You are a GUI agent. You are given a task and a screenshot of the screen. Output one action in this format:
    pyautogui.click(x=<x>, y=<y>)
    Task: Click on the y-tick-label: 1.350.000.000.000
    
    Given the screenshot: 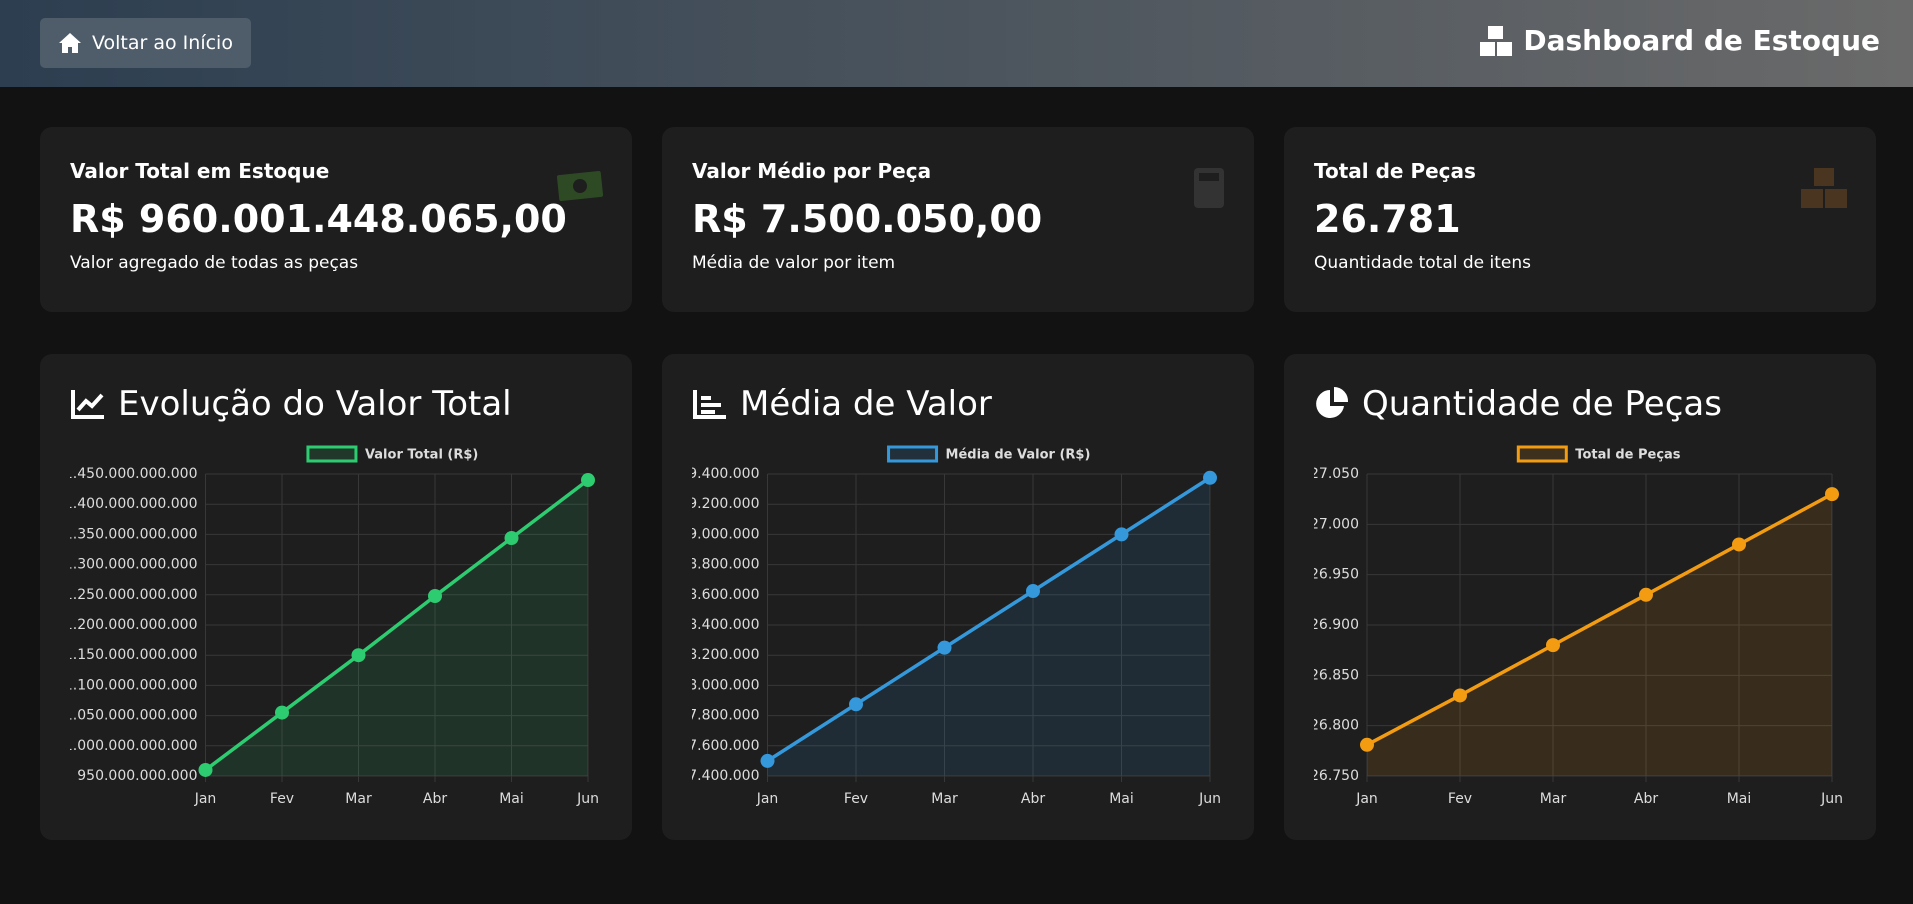 What is the action you would take?
    pyautogui.click(x=134, y=534)
    